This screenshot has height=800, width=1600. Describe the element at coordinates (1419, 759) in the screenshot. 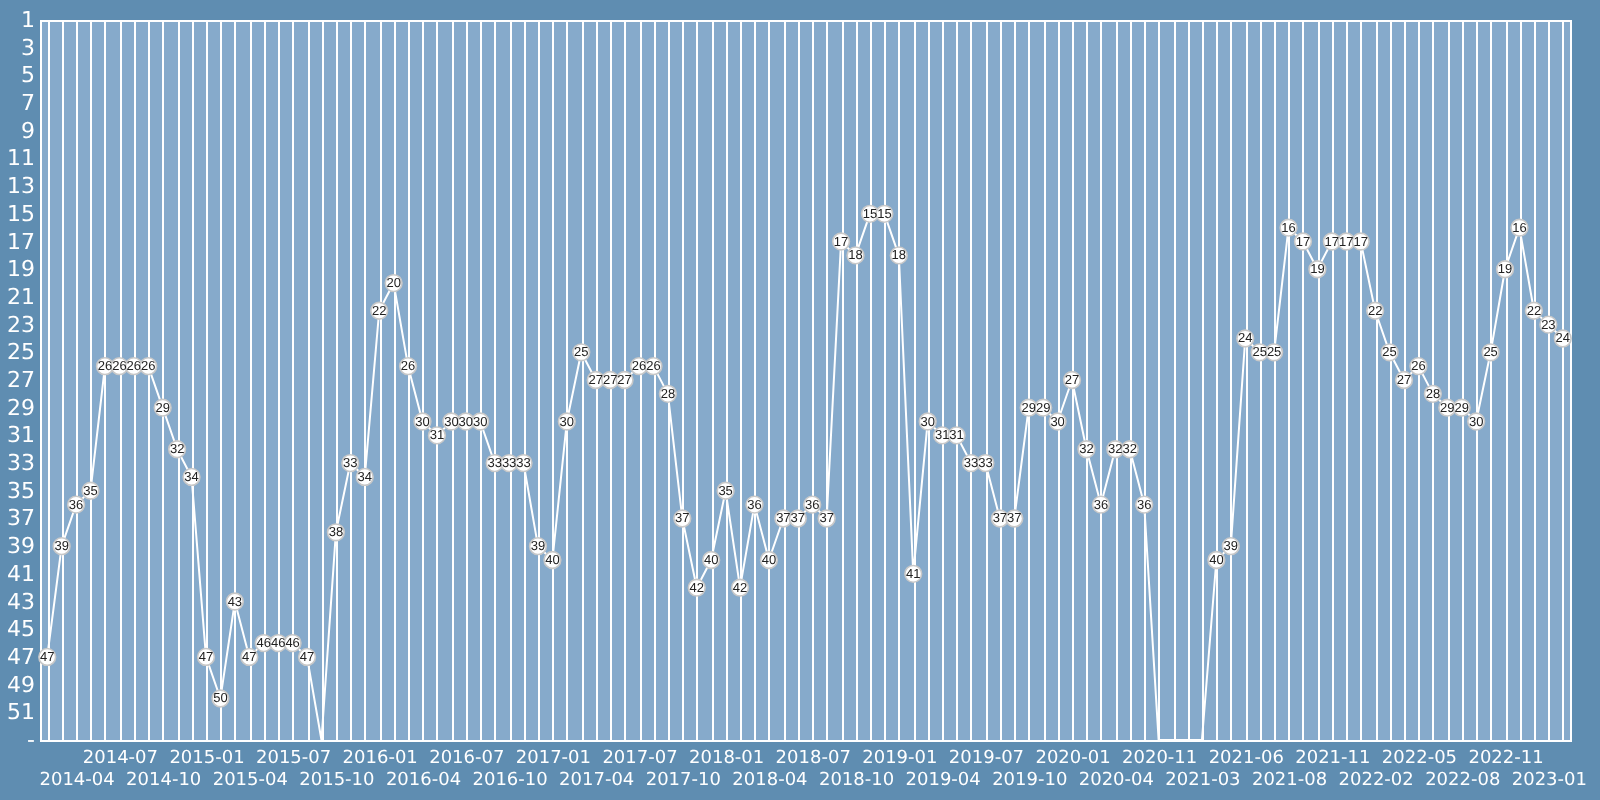

I see `x-tick-label: 2022-05` at that location.